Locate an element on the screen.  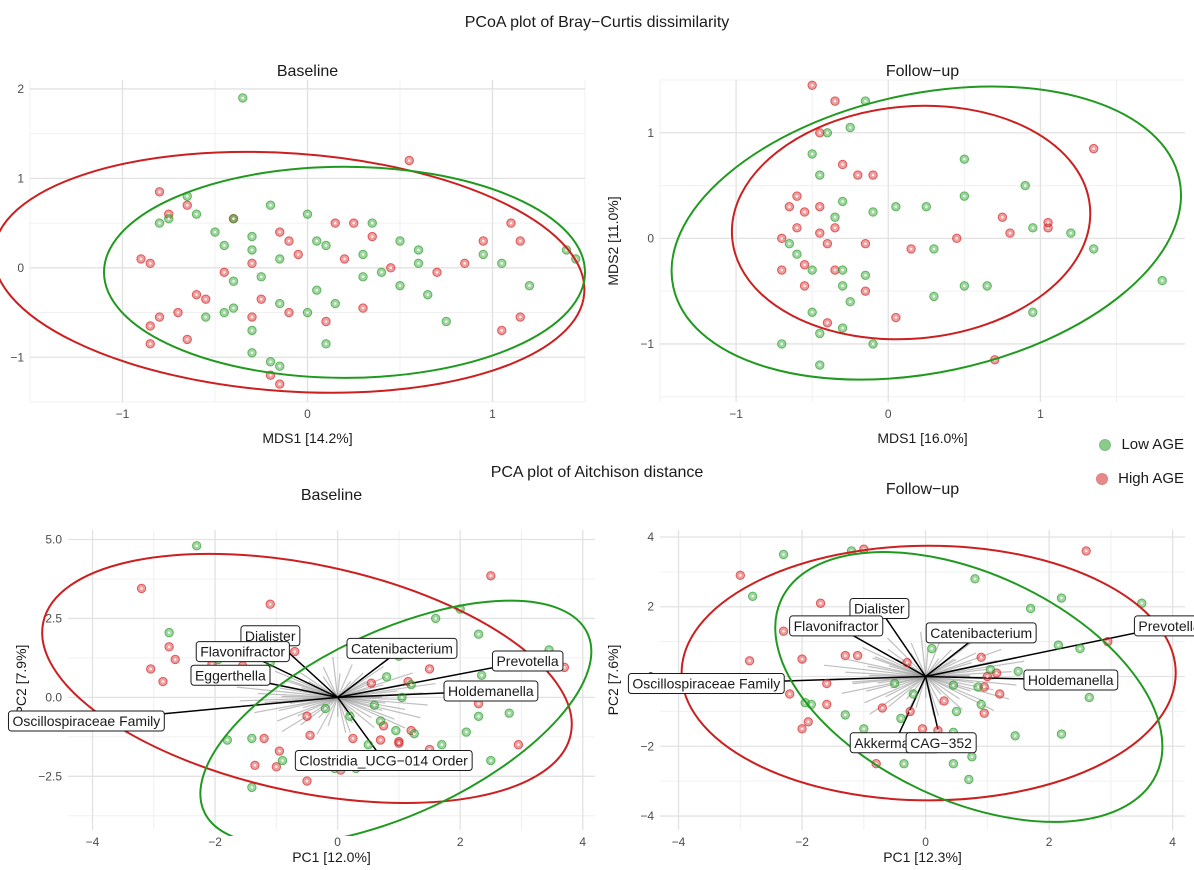
y-tick-label: 0.0 is located at coordinates (53, 697).